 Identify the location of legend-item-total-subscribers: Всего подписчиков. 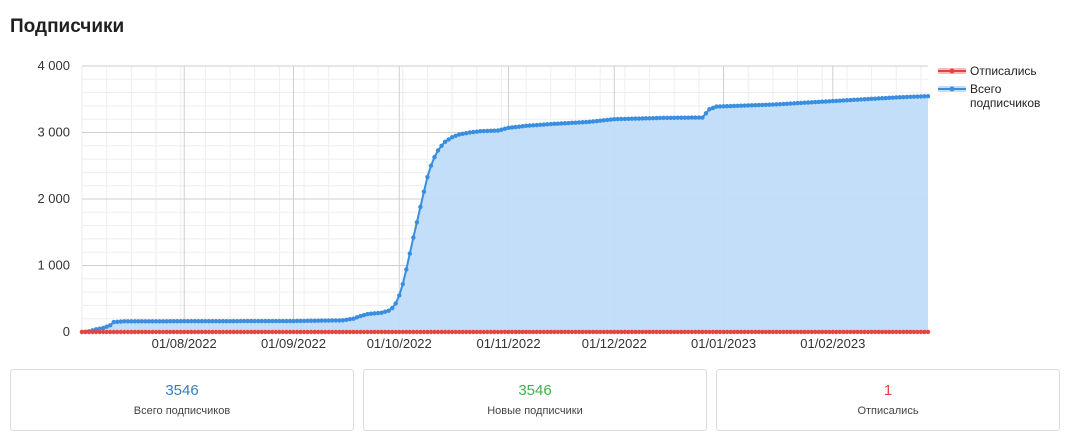
(999, 96).